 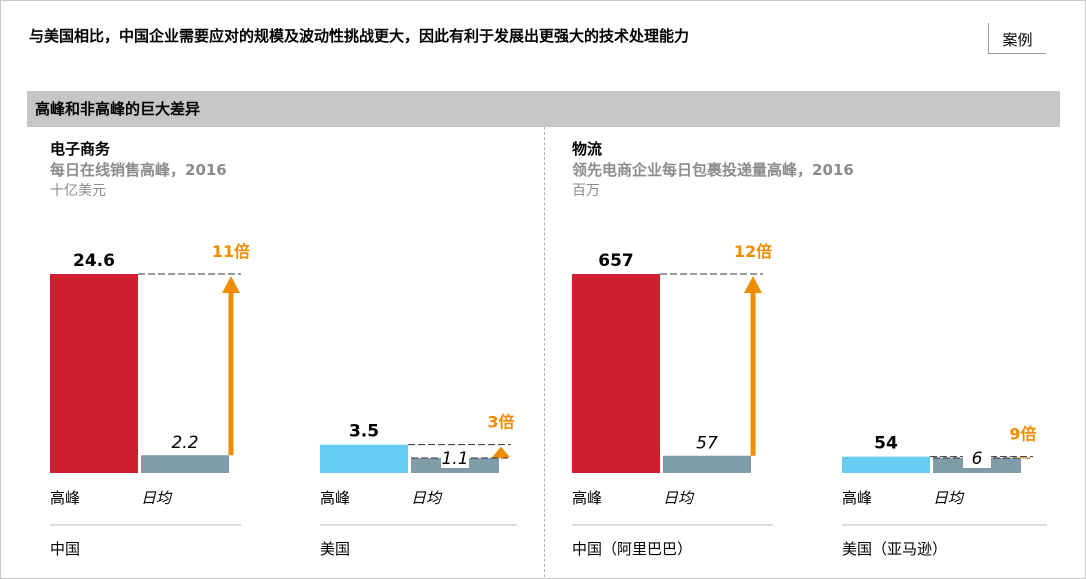 What do you see at coordinates (185, 464) in the screenshot?
I see `average-bar-p0-g0` at bounding box center [185, 464].